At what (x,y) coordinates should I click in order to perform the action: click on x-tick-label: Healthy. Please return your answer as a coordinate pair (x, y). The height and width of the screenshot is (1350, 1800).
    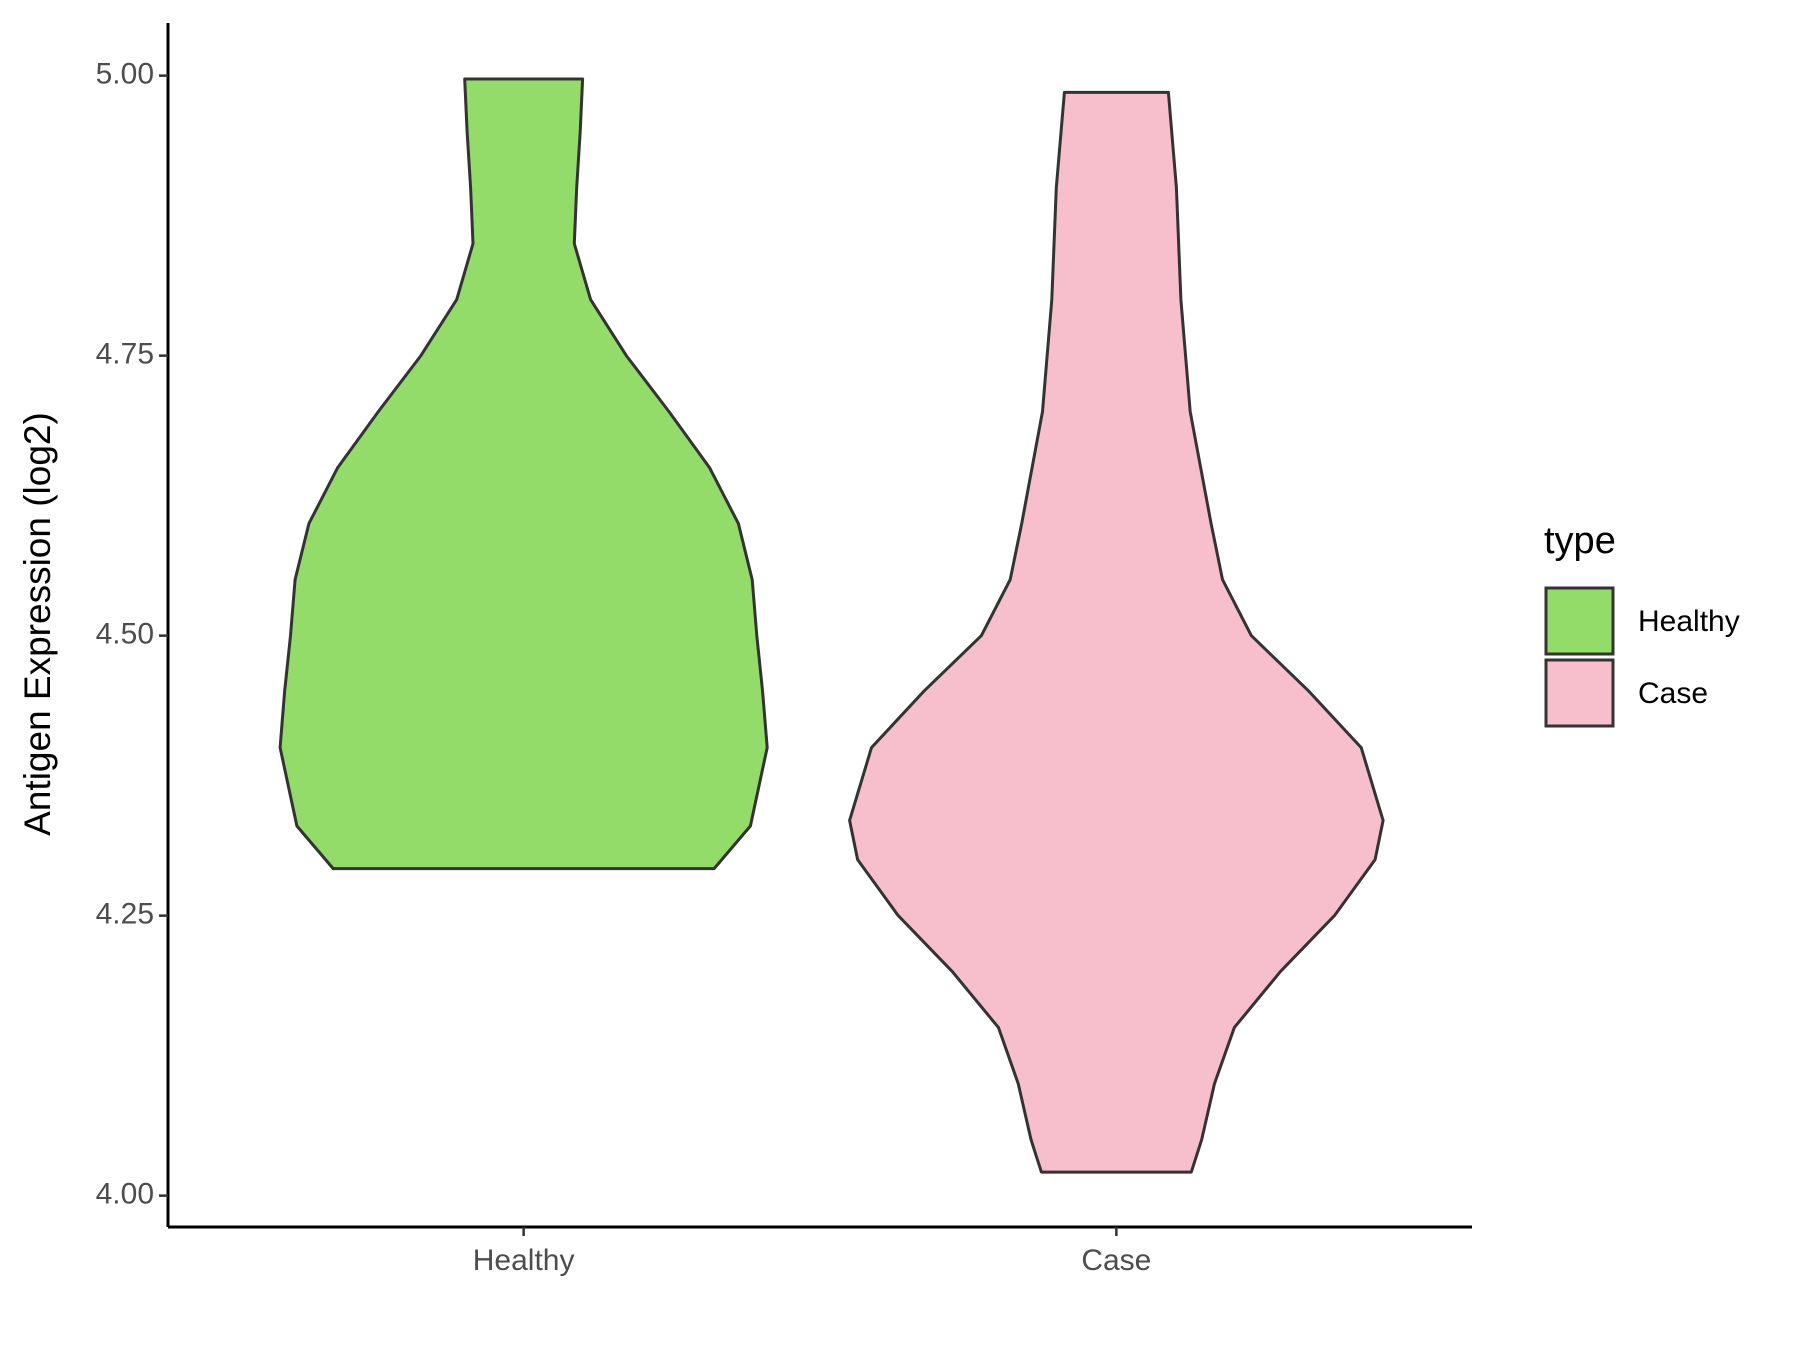
    Looking at the image, I should click on (524, 1260).